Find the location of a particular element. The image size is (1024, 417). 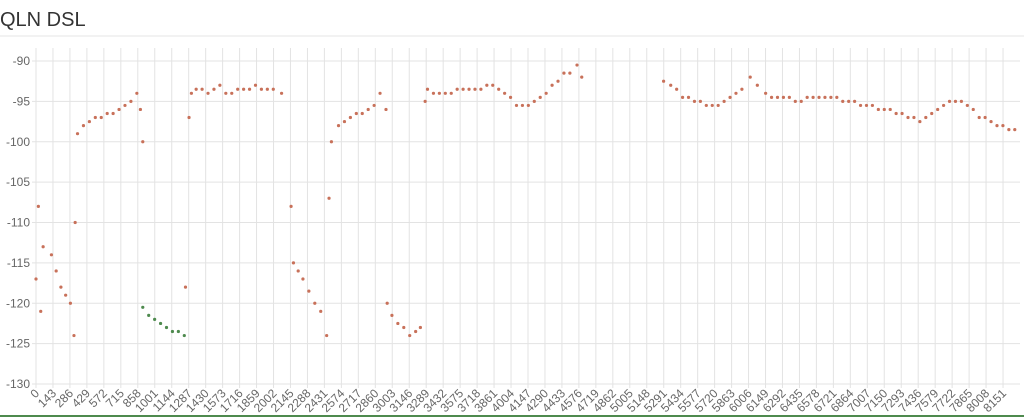

y-tick-label: -120 is located at coordinates (18, 303).